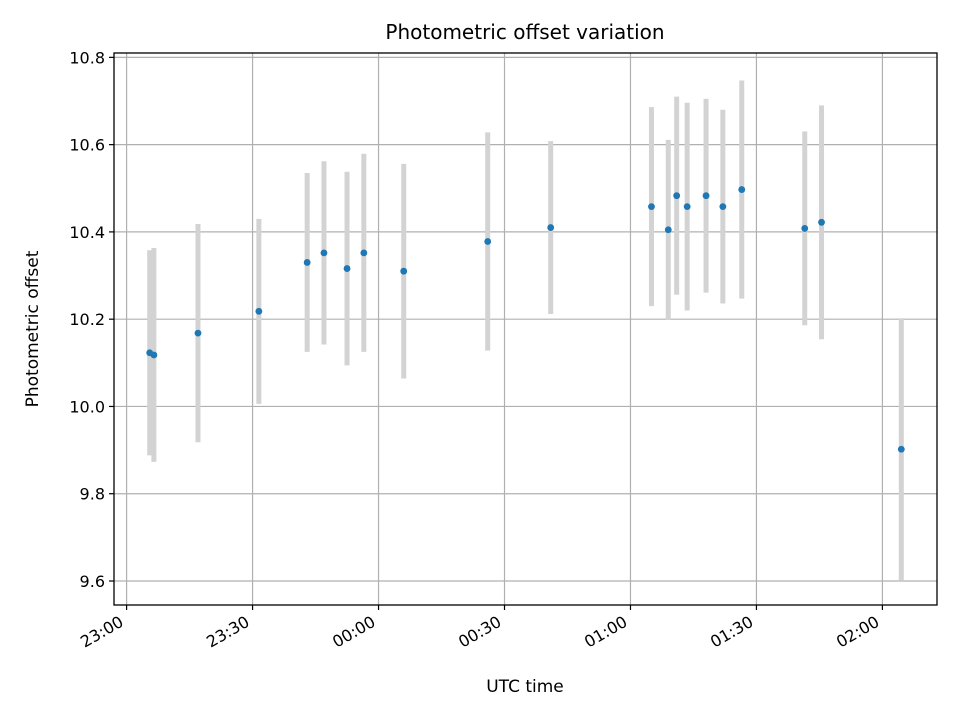 This screenshot has height=720, width=960. I want to click on y-axis-ticks: 9.6 9.8 10.0 10.2 10.4 10.6 10.8, so click(91, 319).